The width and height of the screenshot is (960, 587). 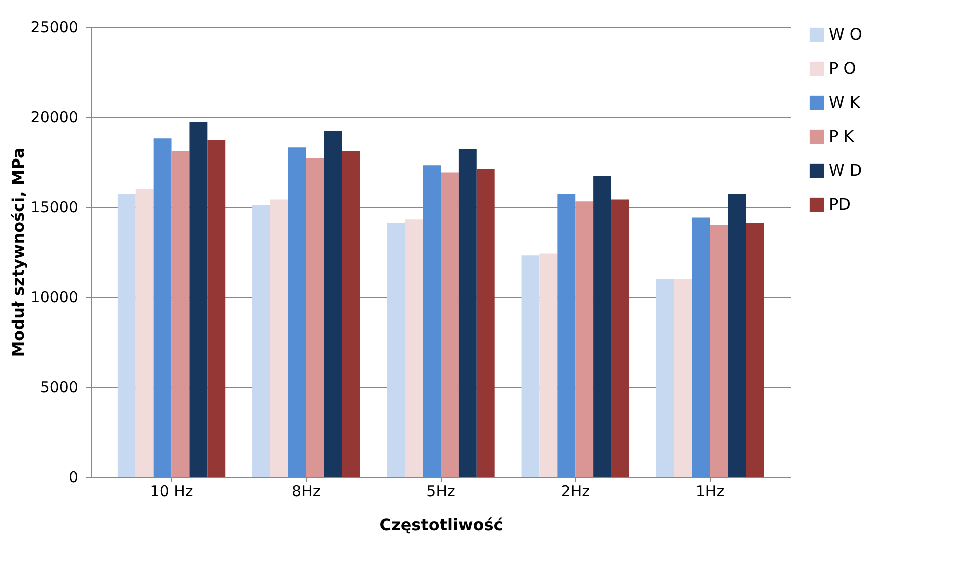 What do you see at coordinates (442, 525) in the screenshot?
I see `x-axis-title: Częstotliwość` at bounding box center [442, 525].